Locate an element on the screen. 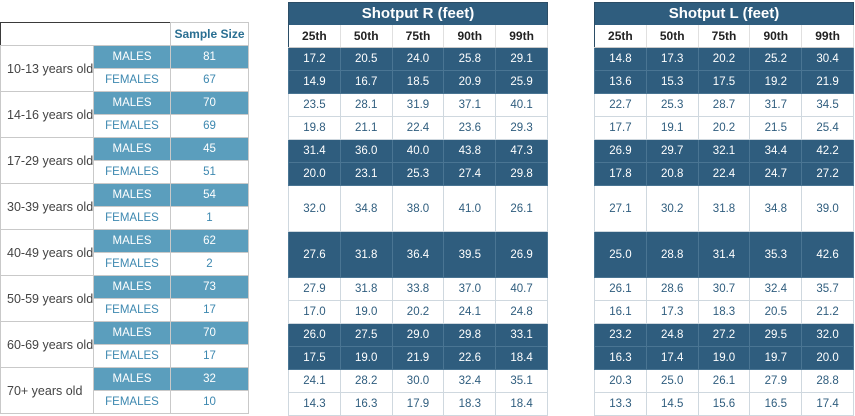 This screenshot has width=855, height=416. shotput-l-value-cell: 21.5 is located at coordinates (776, 128).